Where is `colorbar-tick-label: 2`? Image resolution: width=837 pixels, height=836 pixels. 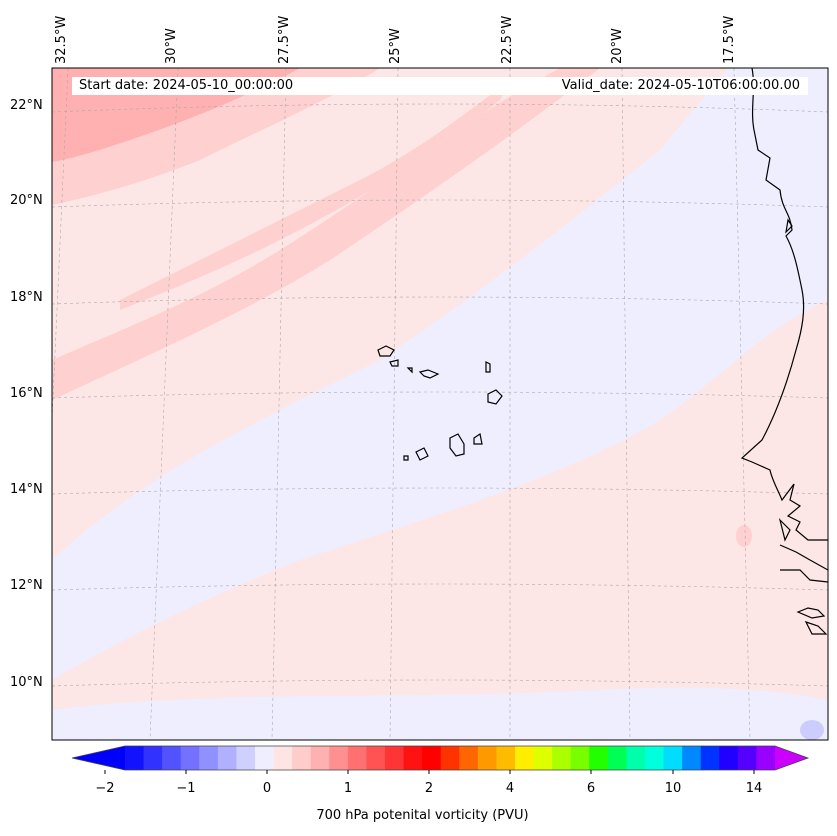 colorbar-tick-label: 2 is located at coordinates (429, 788).